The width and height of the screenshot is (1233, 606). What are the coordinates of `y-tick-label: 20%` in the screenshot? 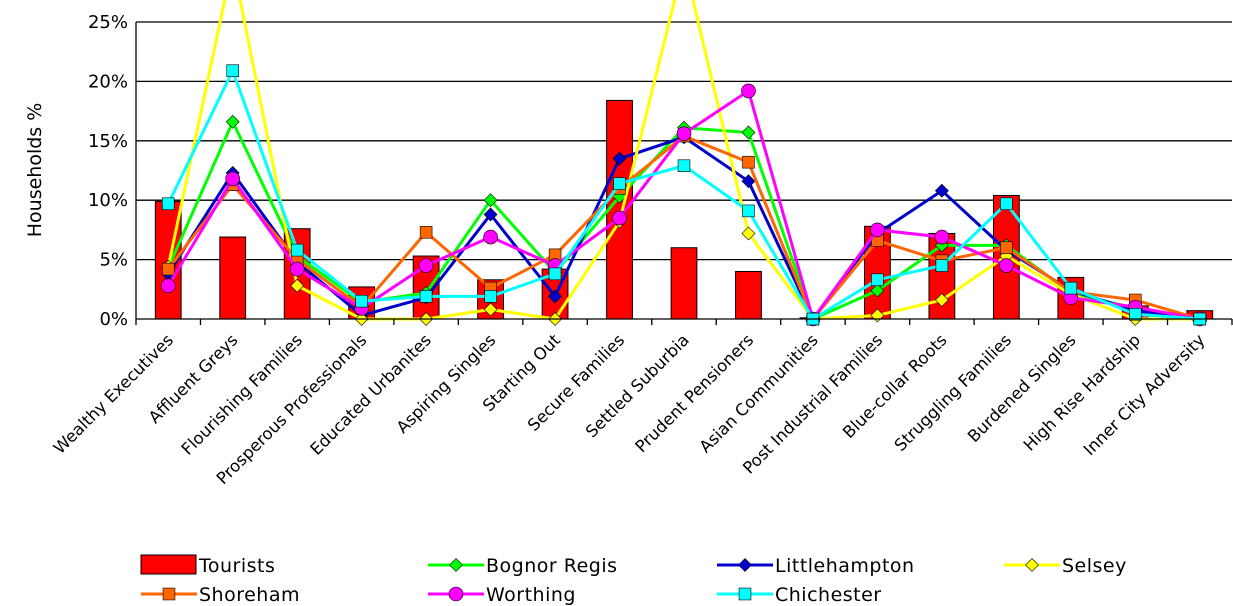 It's located at (108, 81).